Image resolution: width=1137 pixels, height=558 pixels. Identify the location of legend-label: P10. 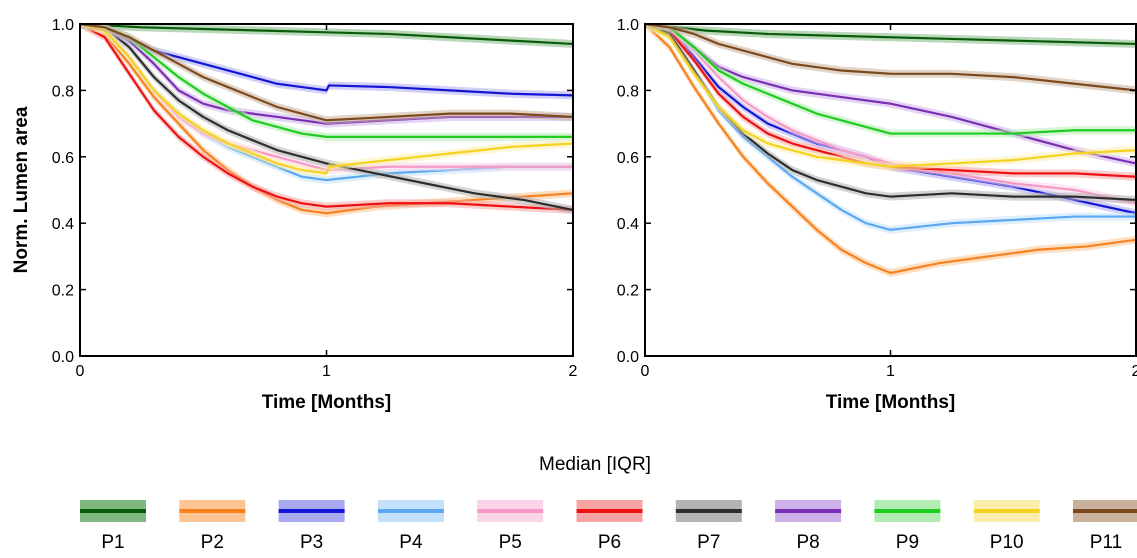
(1007, 542).